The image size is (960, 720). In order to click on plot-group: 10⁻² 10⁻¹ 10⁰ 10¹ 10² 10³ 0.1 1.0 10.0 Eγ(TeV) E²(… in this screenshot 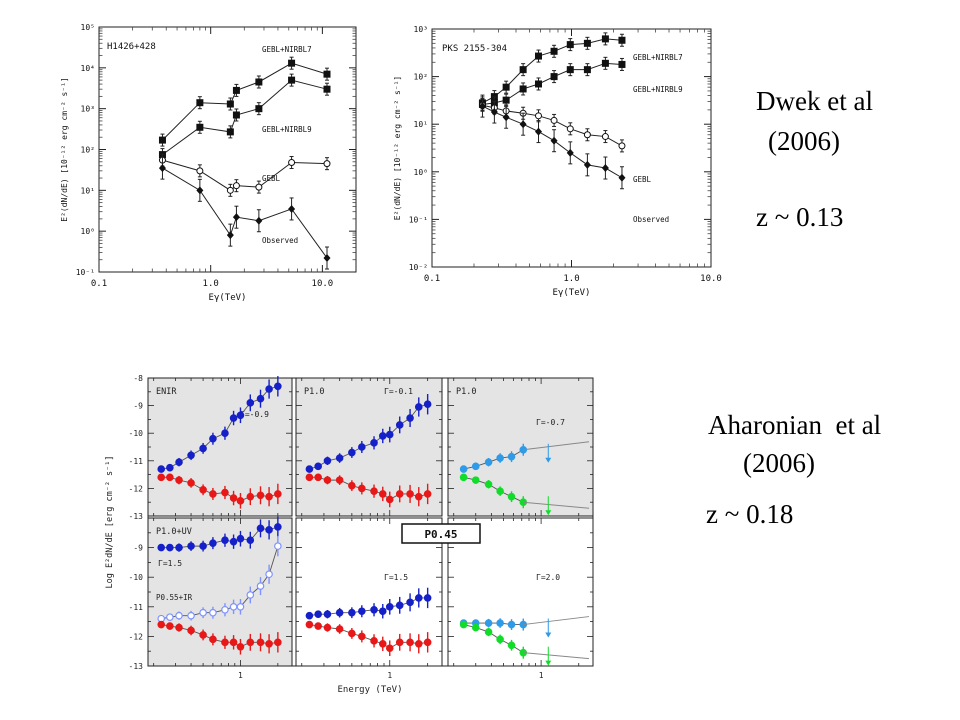, I will do `click(557, 161)`.